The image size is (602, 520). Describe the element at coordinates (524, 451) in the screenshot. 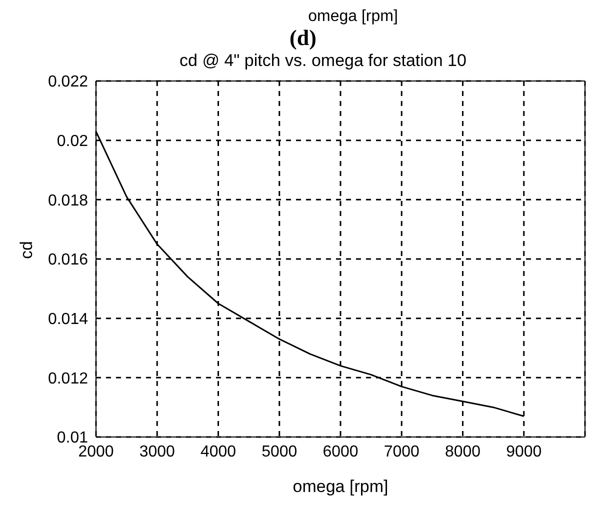

I see `x-tick-label: 9000` at that location.